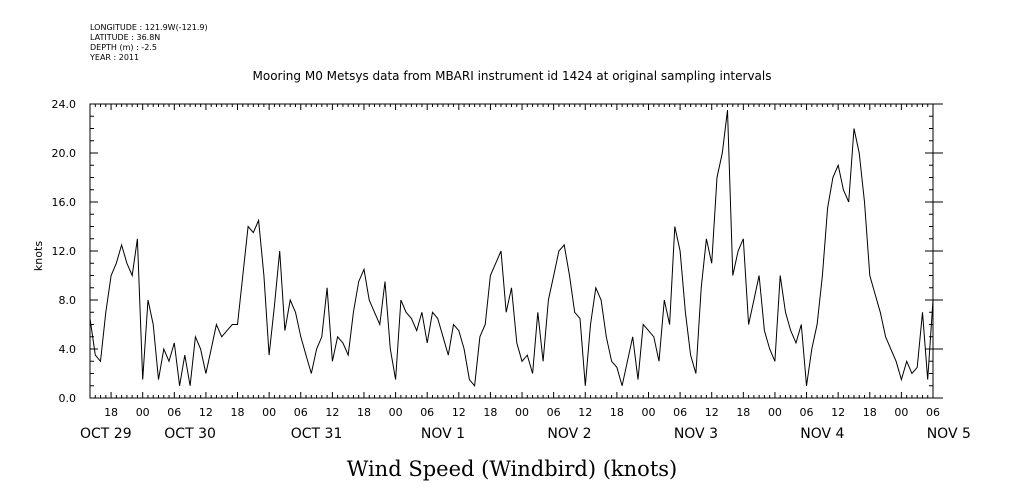  I want to click on y-tick-label: 4.0, so click(68, 349).